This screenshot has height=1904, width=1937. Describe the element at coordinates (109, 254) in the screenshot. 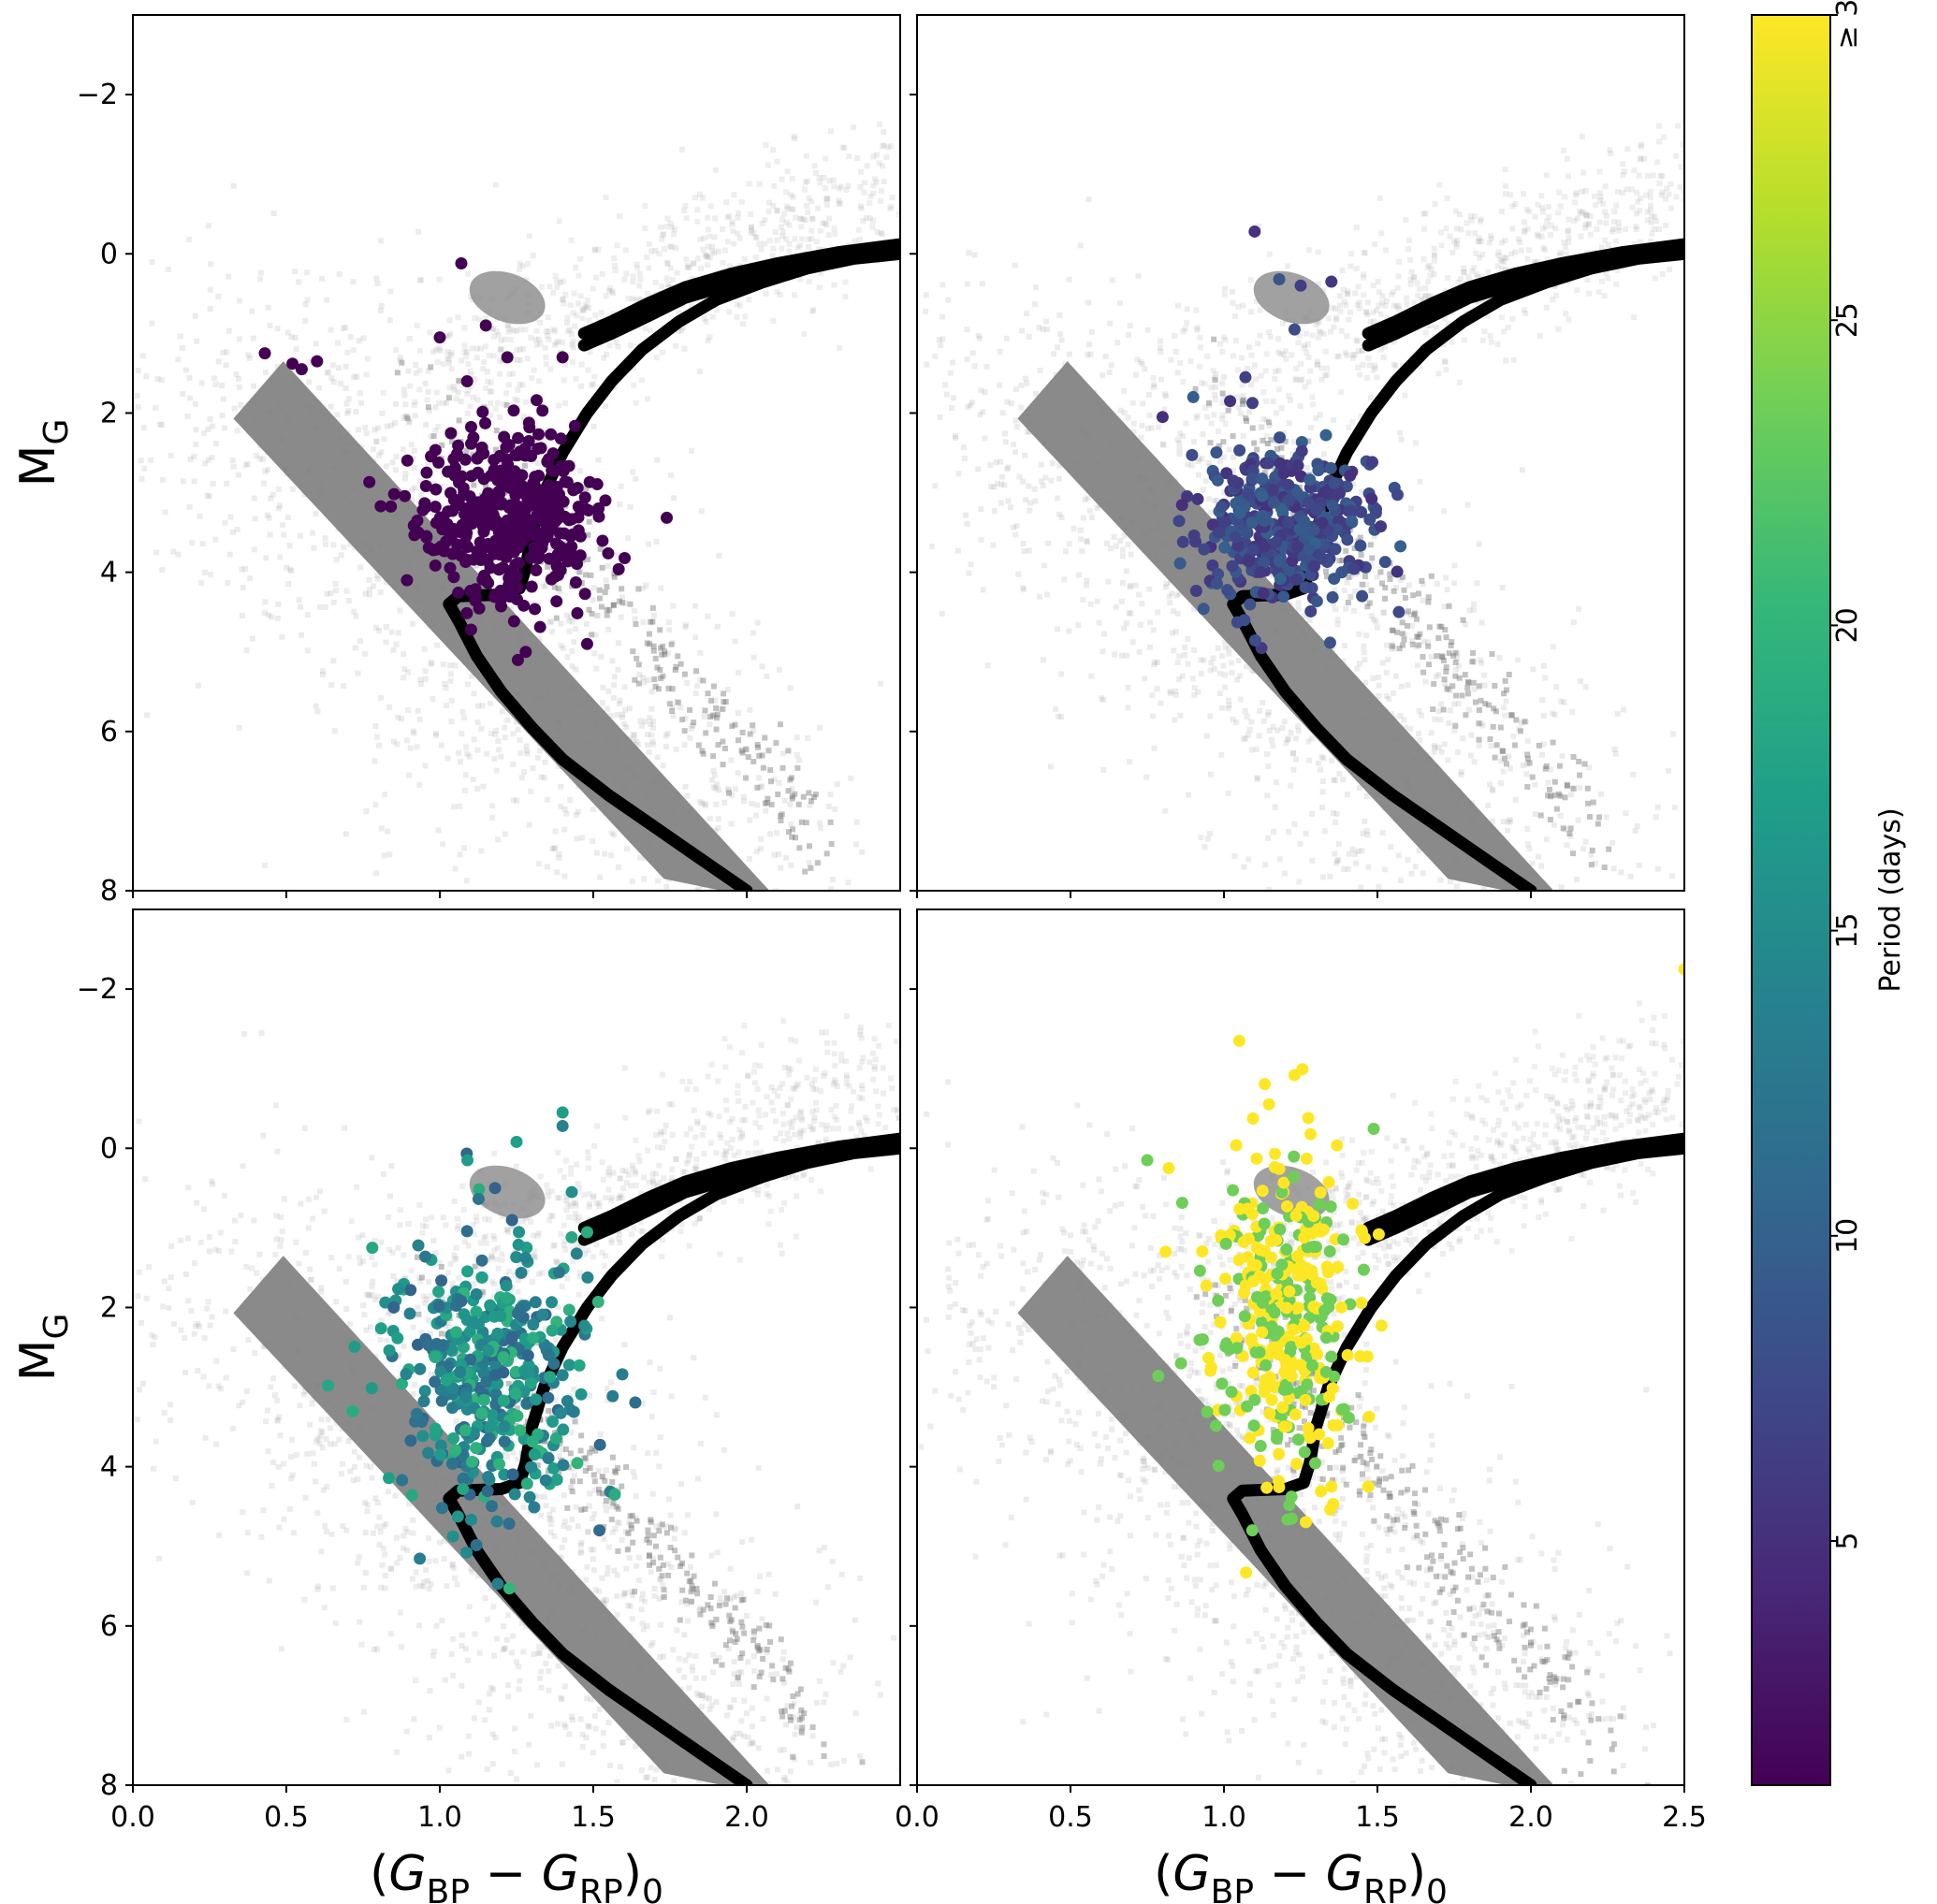

I see `y-tick-label: 0` at that location.